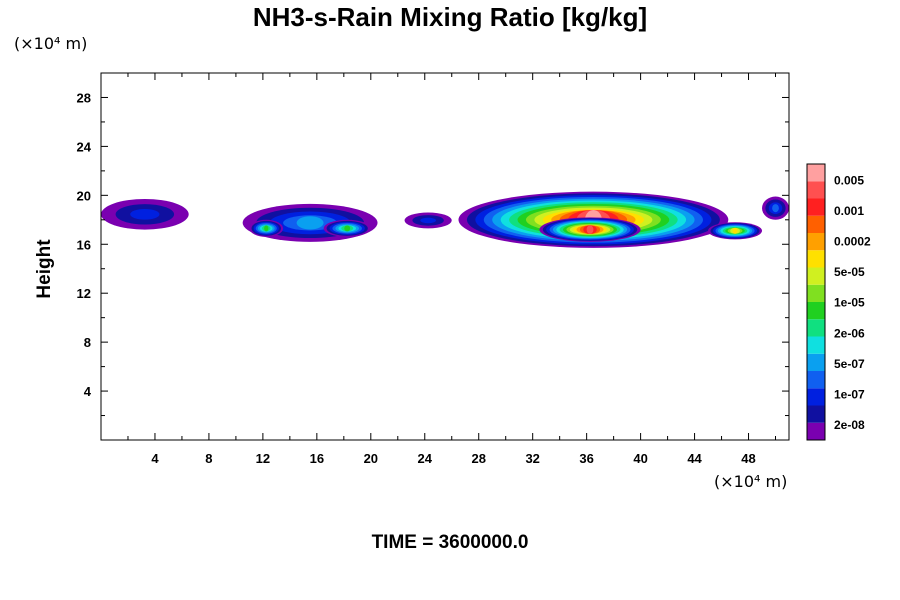 Image resolution: width=900 pixels, height=600 pixels. Describe the element at coordinates (84, 293) in the screenshot. I see `y-tick-label: 12` at that location.